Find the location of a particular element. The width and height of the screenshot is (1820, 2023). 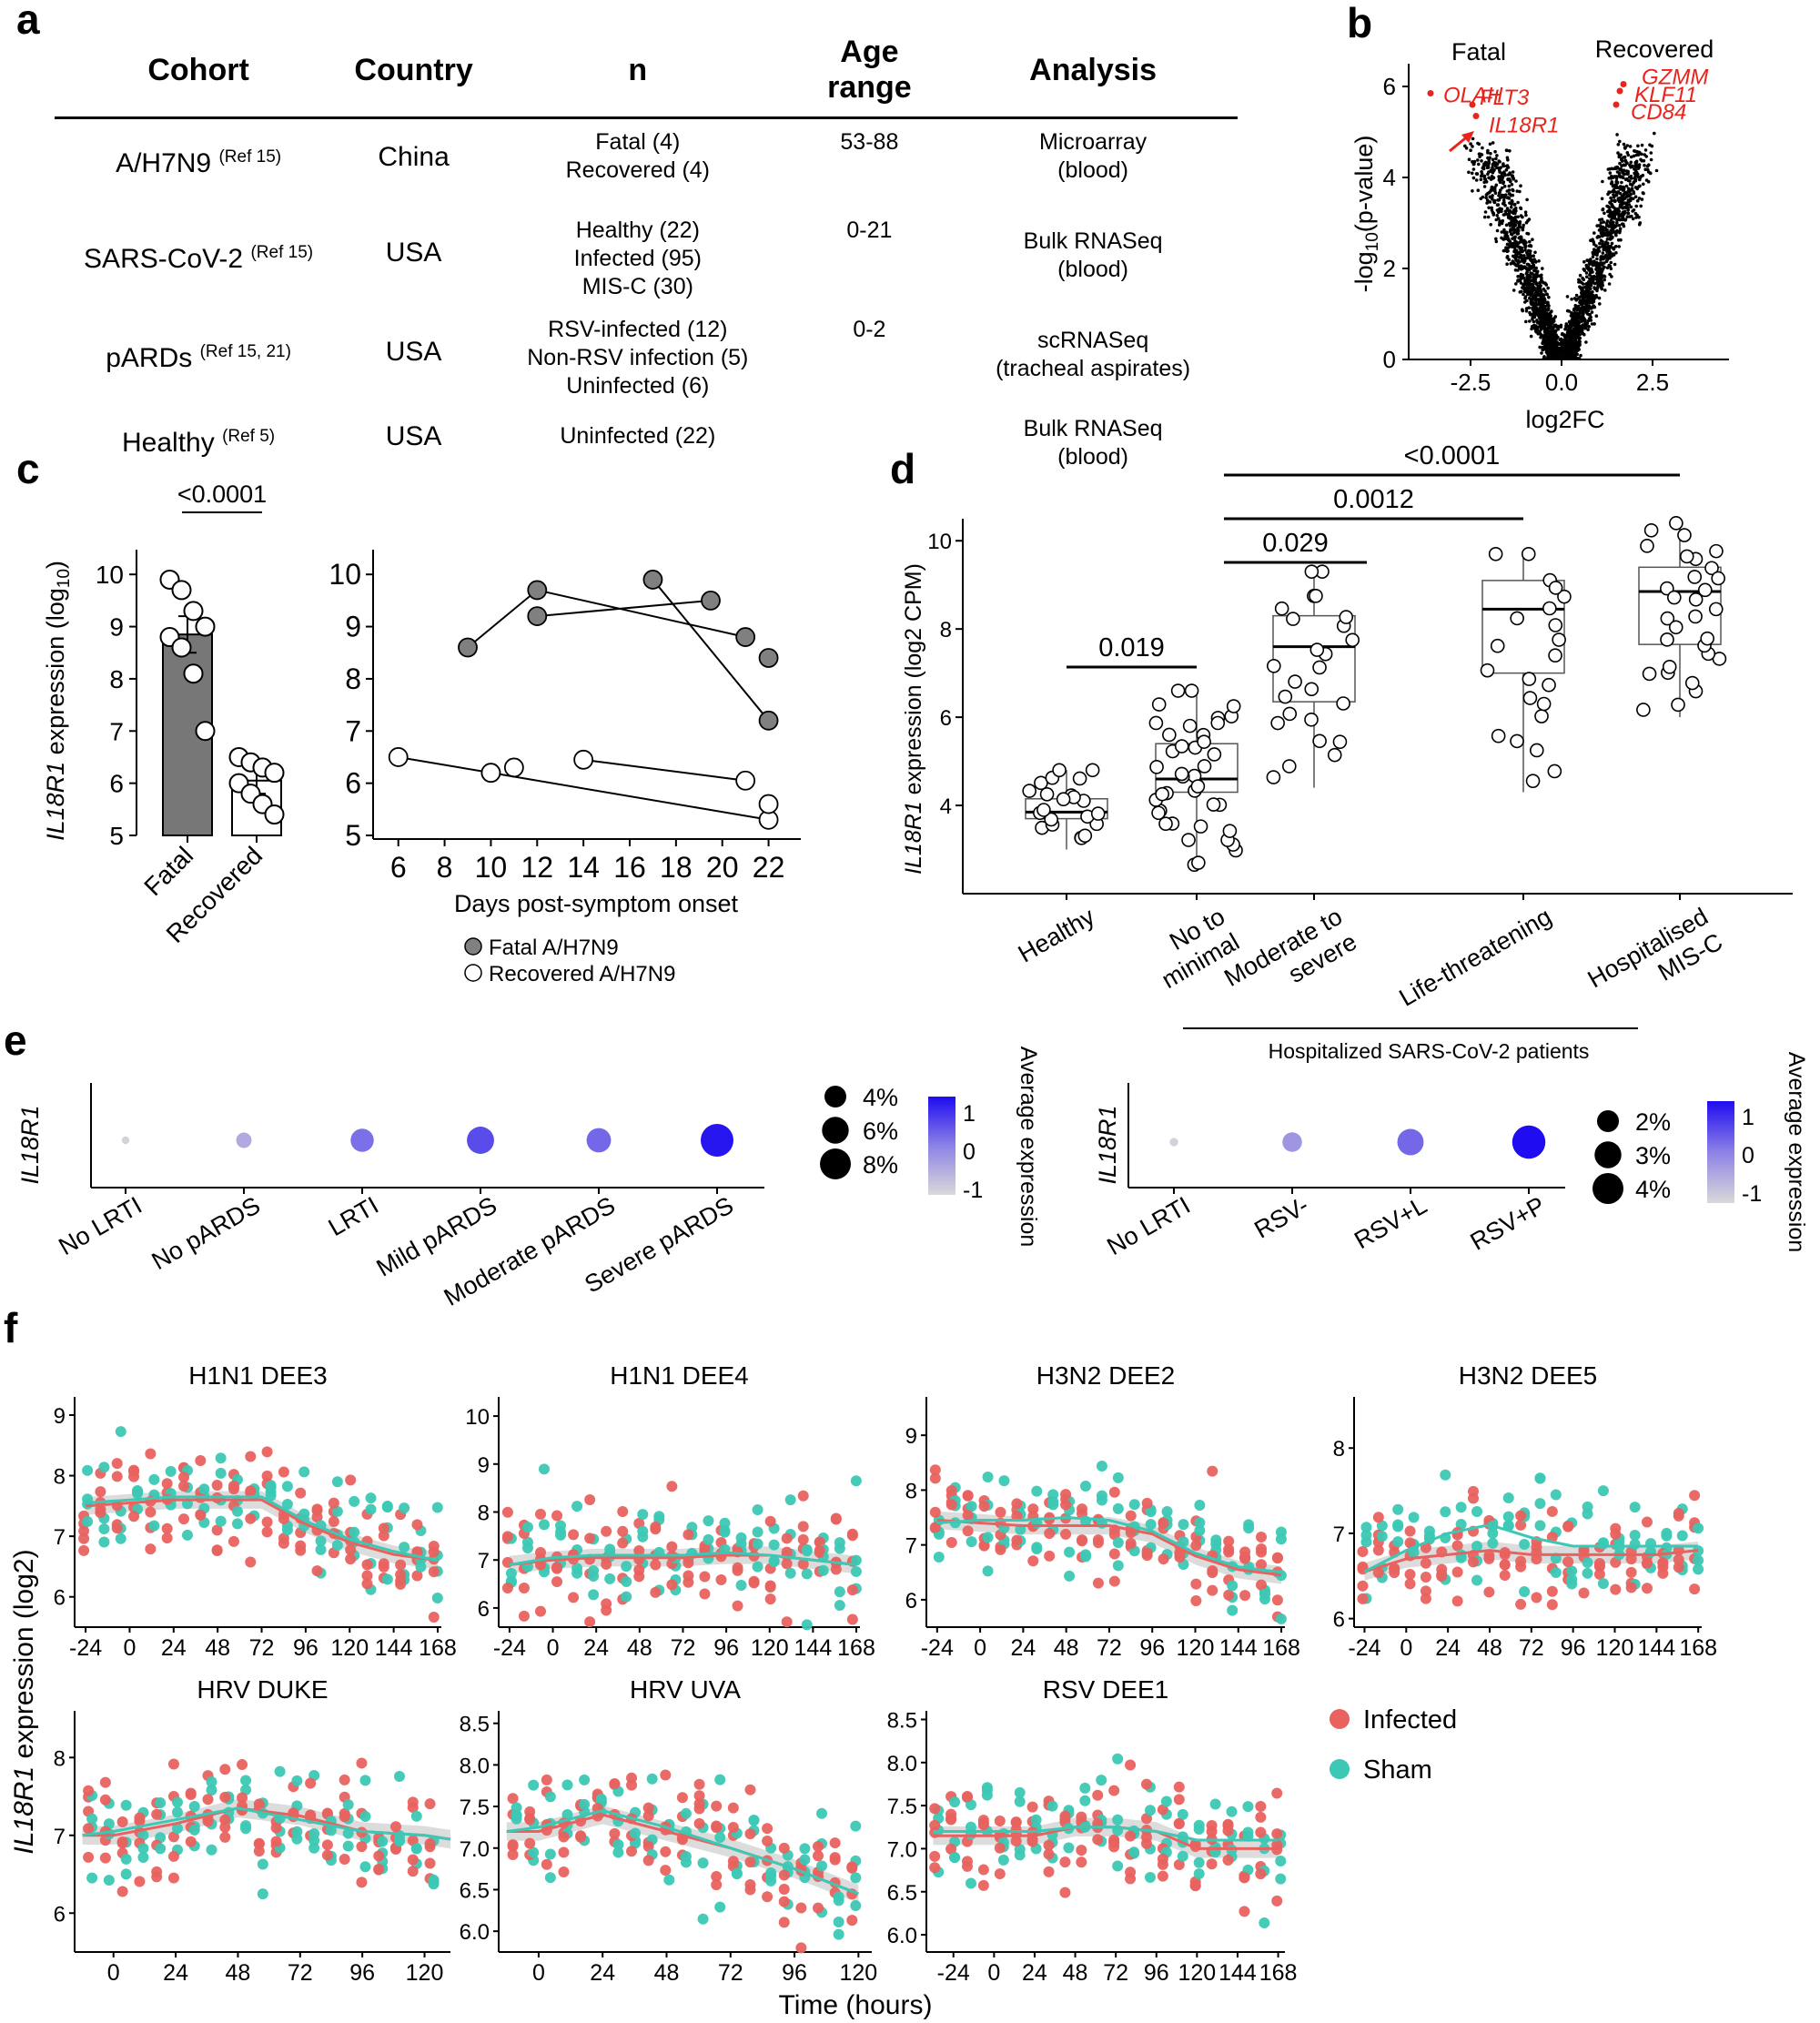

cell-cohort: pARDs (Ref 15, 21) is located at coordinates (199, 357).